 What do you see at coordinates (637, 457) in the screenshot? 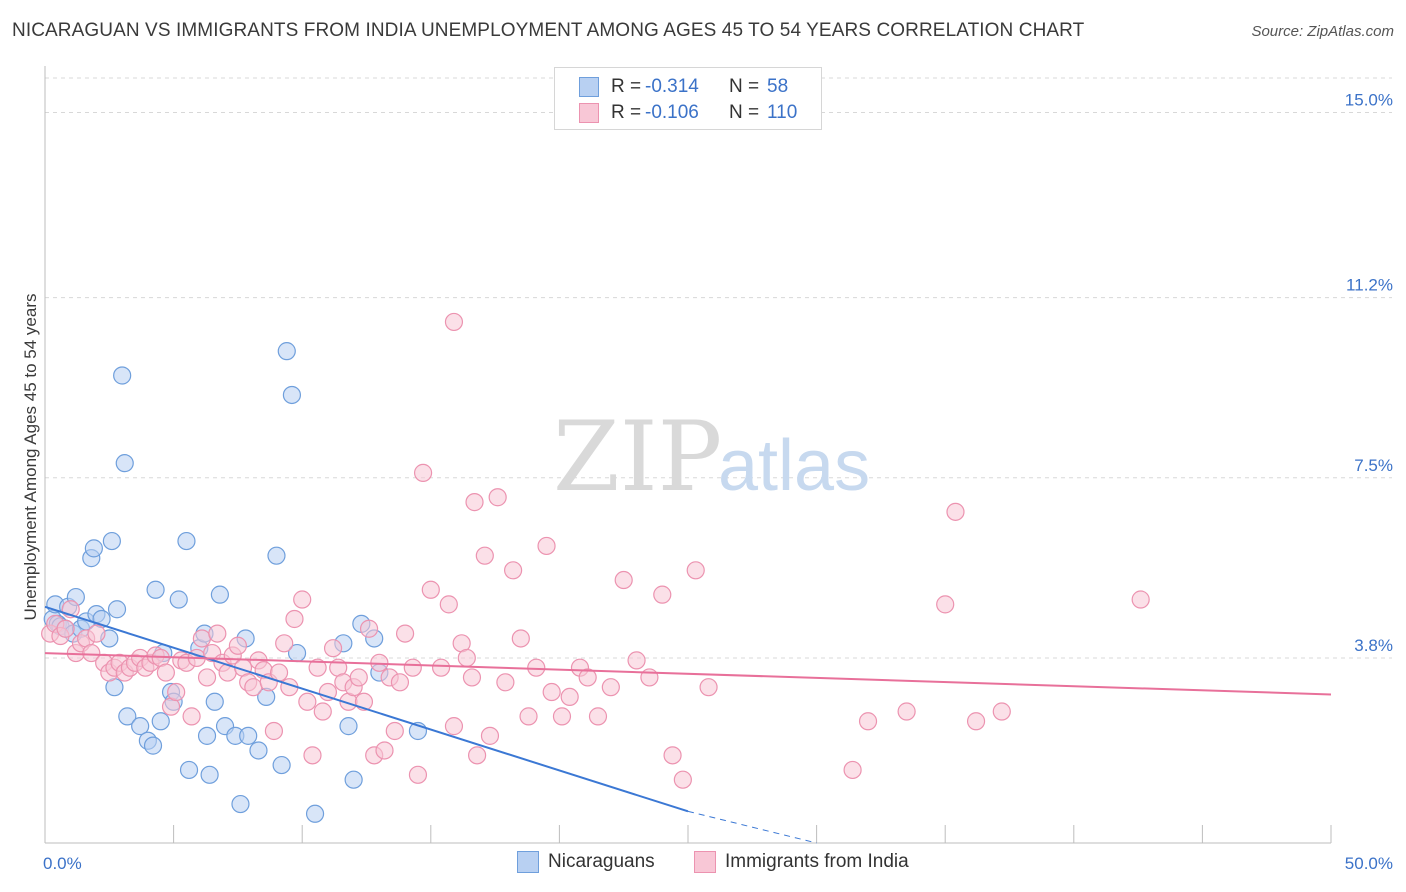
I see `watermark-zip: ZIP` at bounding box center [637, 457].